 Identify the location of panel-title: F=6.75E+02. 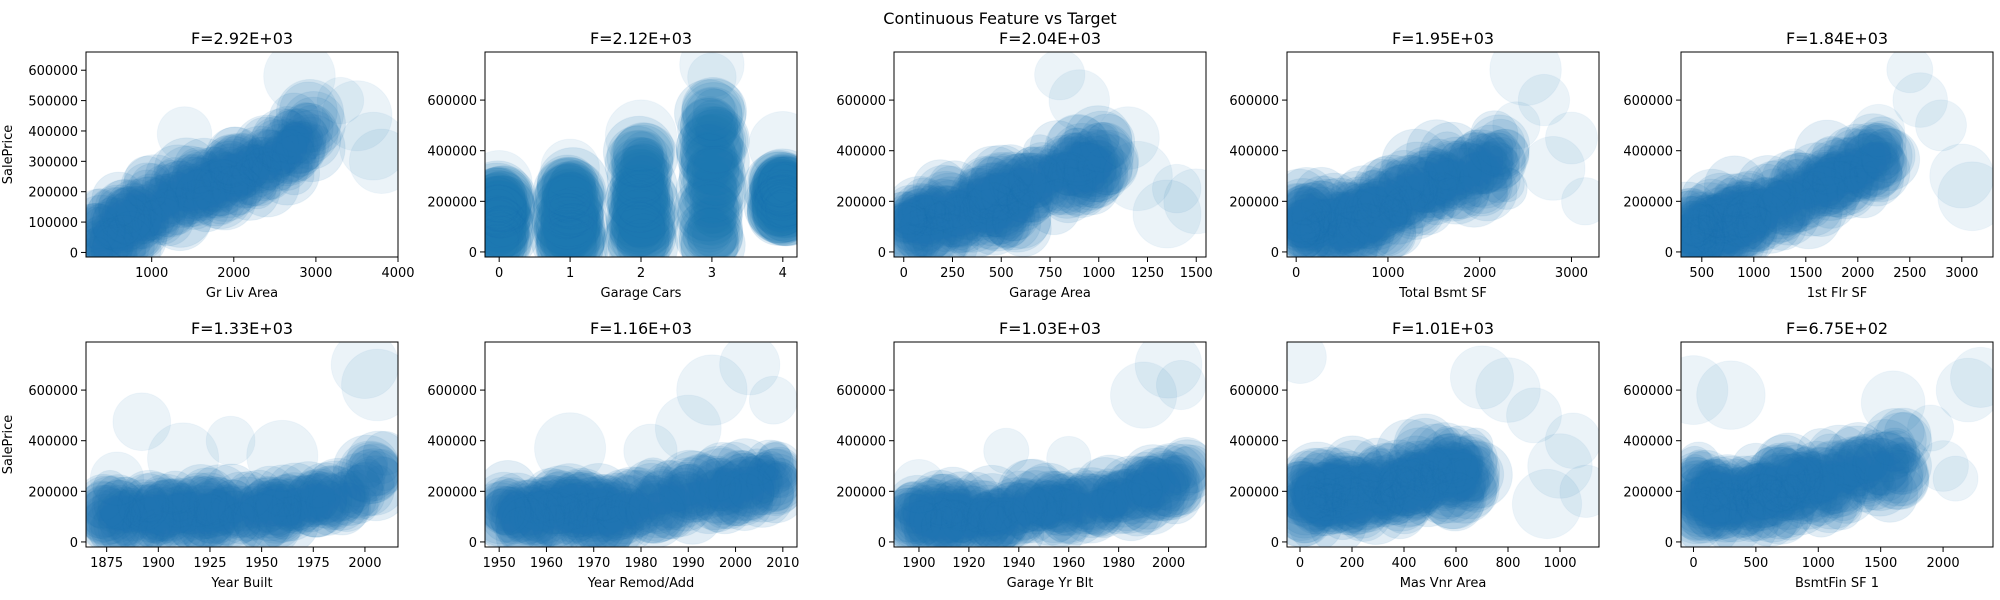
(1837, 328).